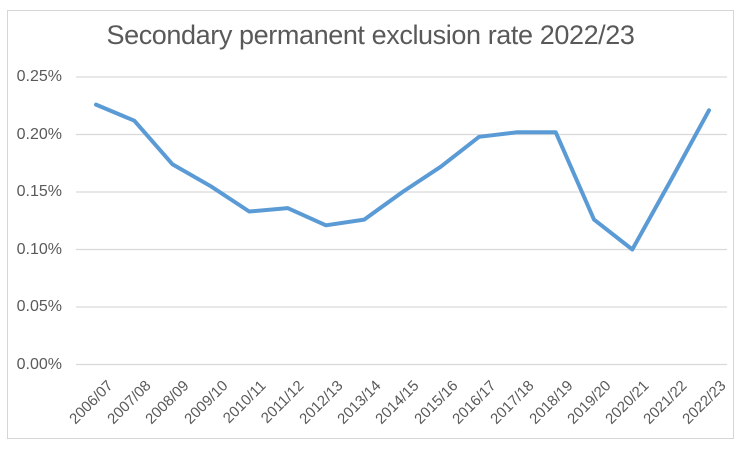 Image resolution: width=752 pixels, height=452 pixels. What do you see at coordinates (39, 306) in the screenshot?
I see `y-axis-tick-label: 0.05%` at bounding box center [39, 306].